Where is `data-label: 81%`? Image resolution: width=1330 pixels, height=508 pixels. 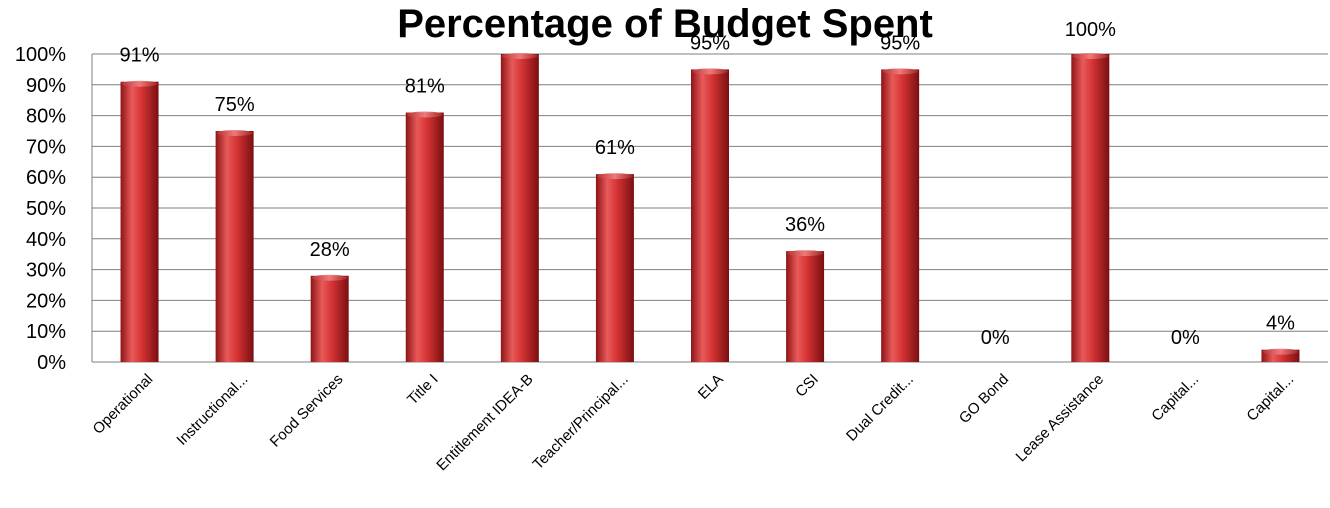 data-label: 81% is located at coordinates (425, 87).